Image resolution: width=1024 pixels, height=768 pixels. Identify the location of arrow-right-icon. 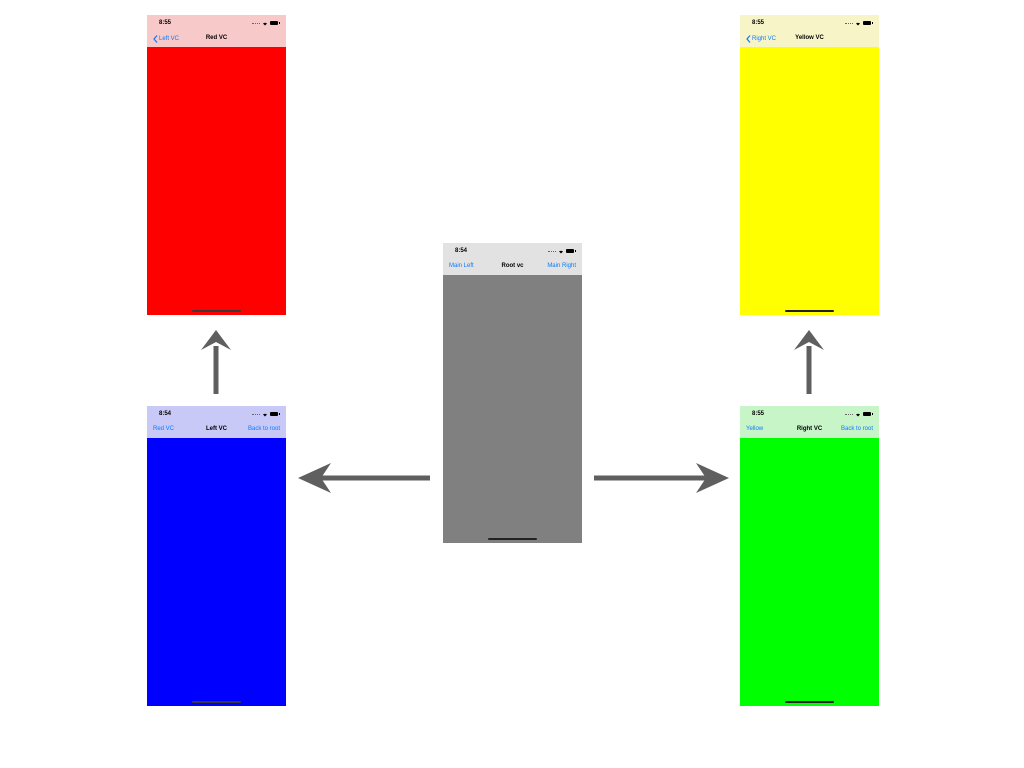
(661, 478).